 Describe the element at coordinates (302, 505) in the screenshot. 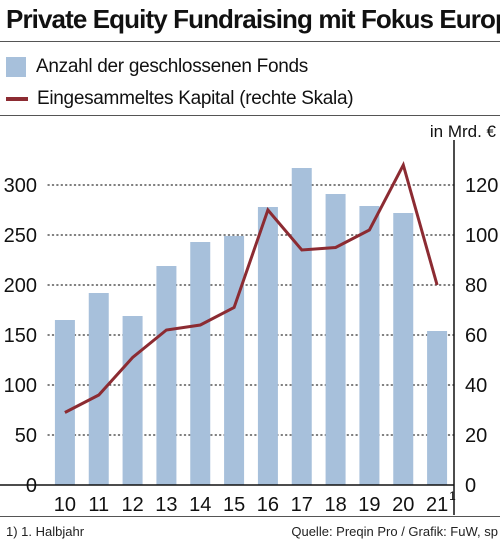

I see `x-tick-label-17: 17` at that location.